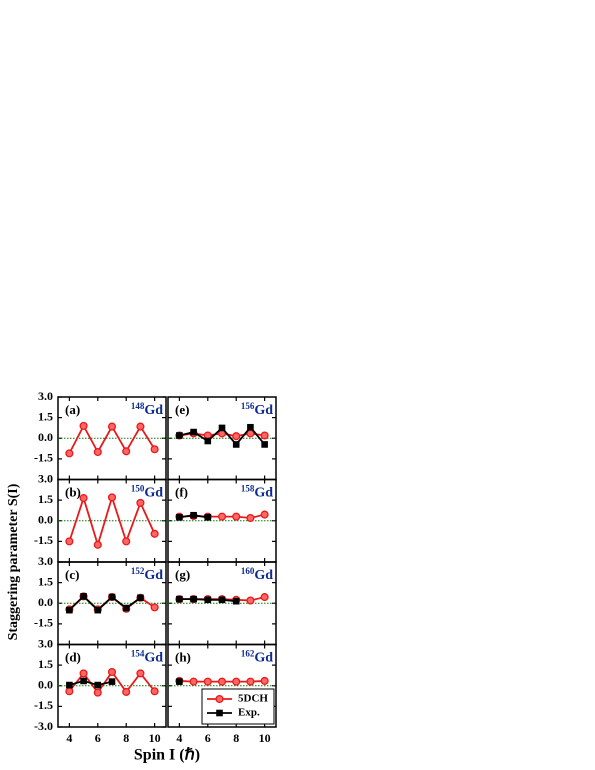  I want to click on nucleus-label: 158Gd, so click(257, 492).